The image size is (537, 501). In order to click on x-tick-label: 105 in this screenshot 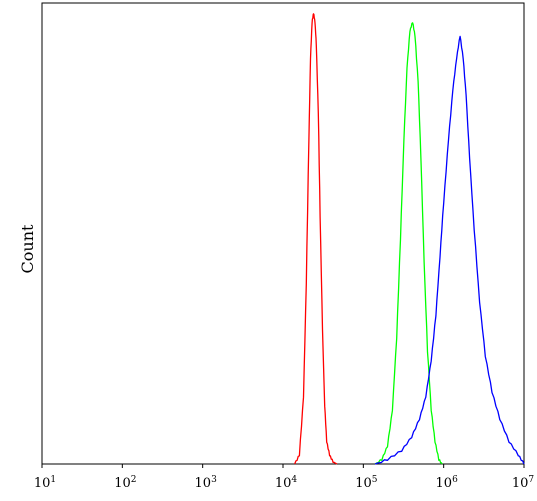, I will do `click(366, 483)`.